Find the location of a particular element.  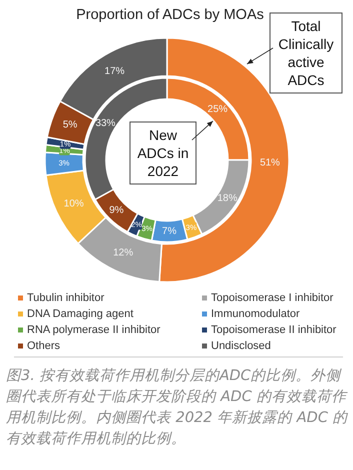

data-label: 10% is located at coordinates (74, 204).